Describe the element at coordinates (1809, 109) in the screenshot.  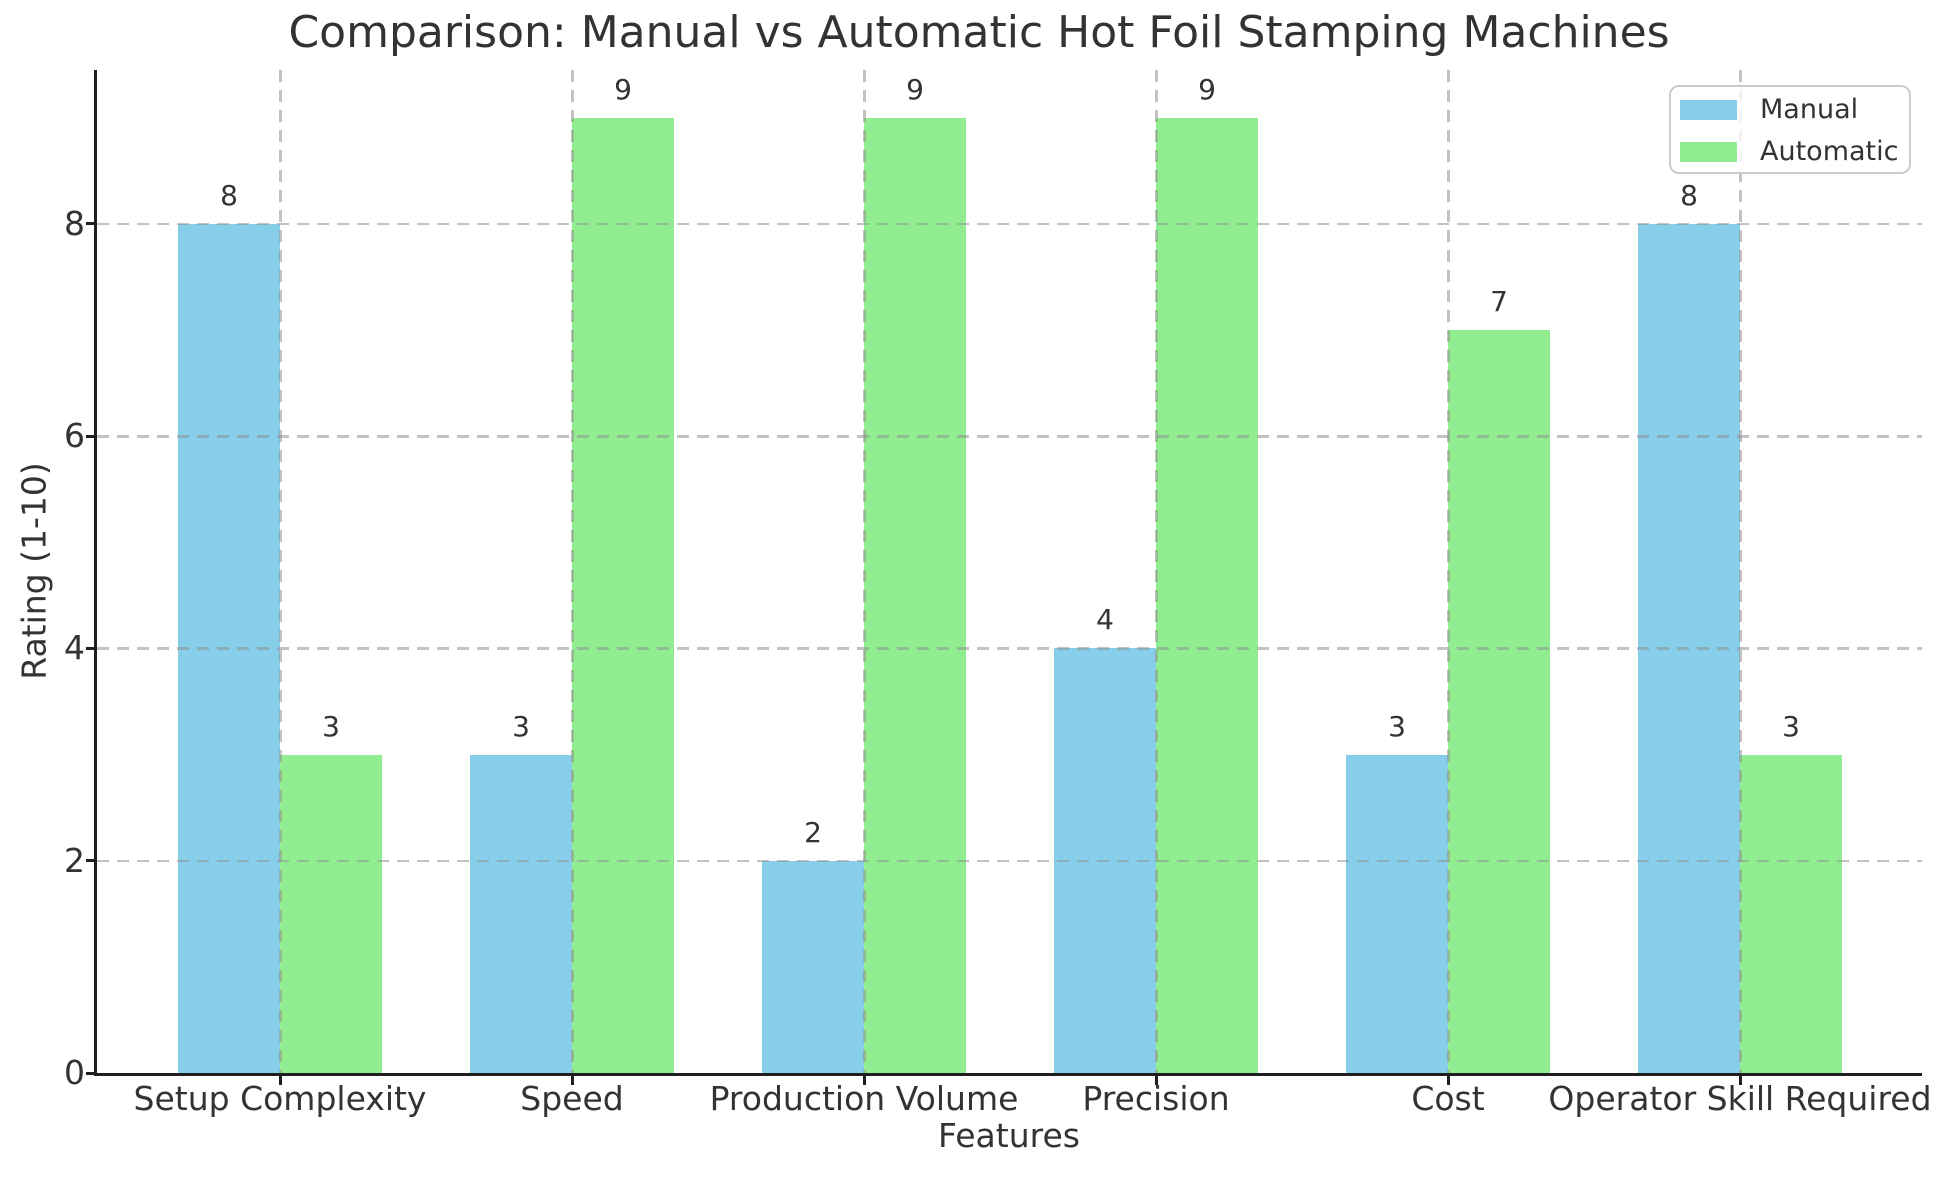
I see `legend-label-manual: Manual` at that location.